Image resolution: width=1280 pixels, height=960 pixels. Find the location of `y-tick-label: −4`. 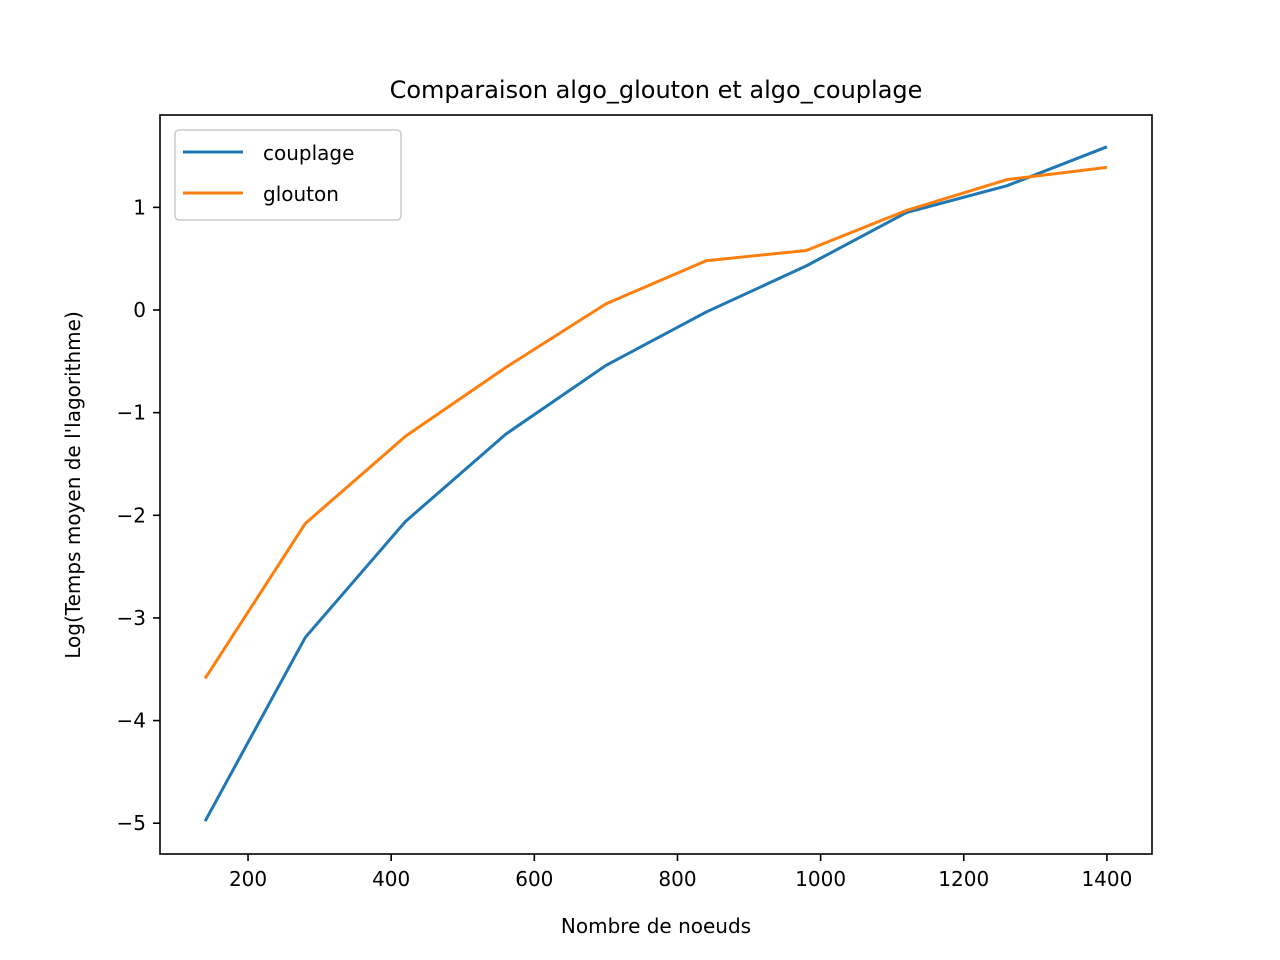

y-tick-label: −4 is located at coordinates (131, 721).